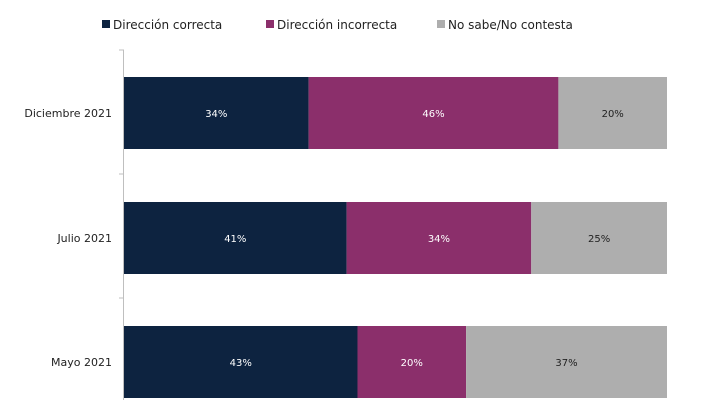 The image size is (720, 400). I want to click on category-label: Julio 2021, so click(84, 238).